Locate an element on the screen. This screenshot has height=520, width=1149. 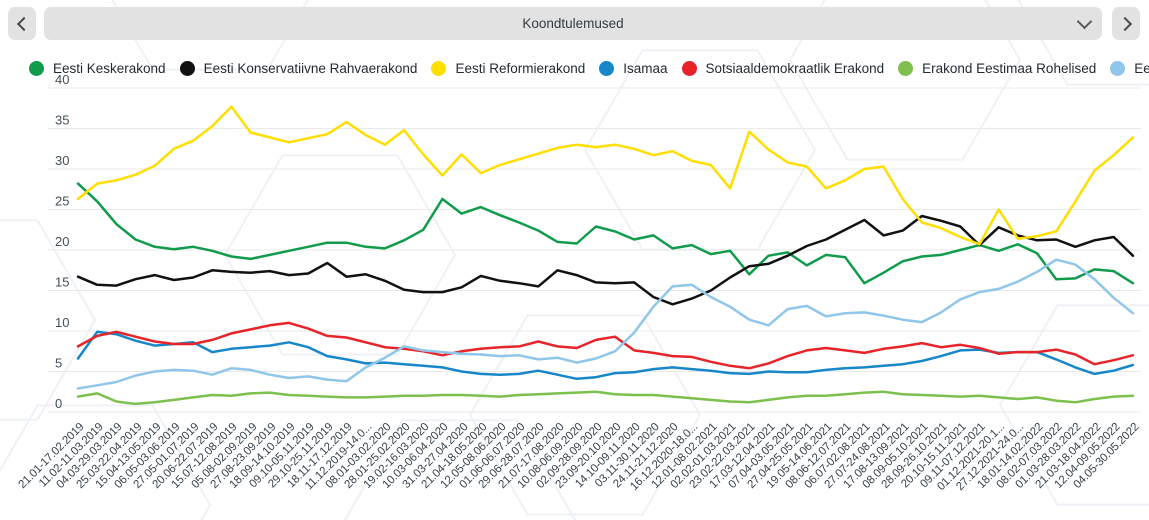
y-tick-label: 0 is located at coordinates (58, 403).